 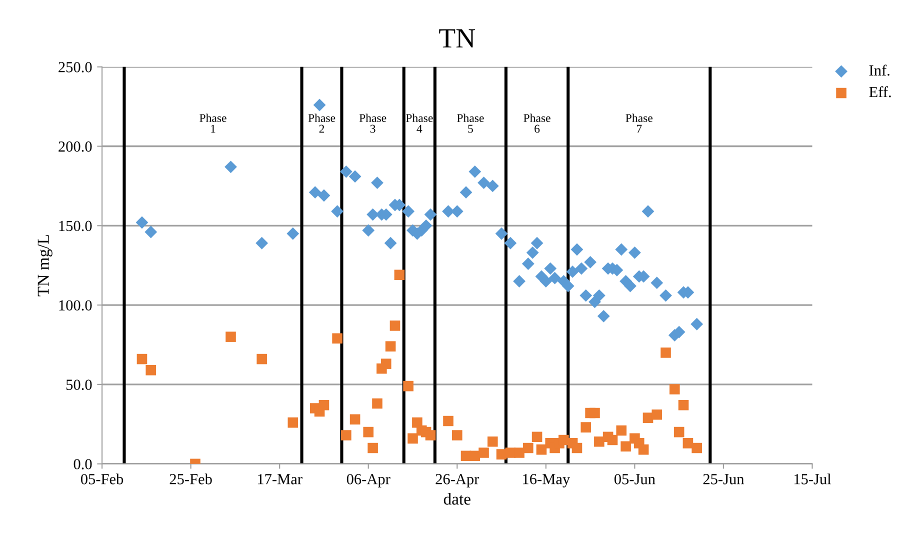 I want to click on y-tick-label: 150.0, so click(x=75, y=226).